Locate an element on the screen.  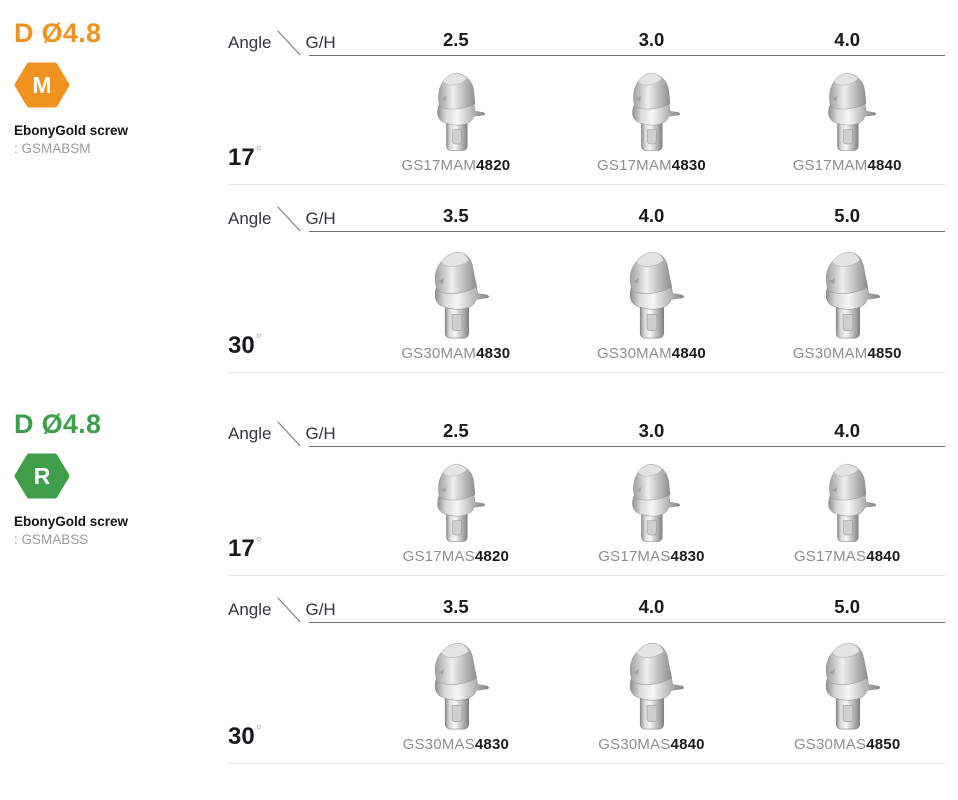
table-body: 30° GS30MAS4830 GS30MAS4840 GS30MAS4850 is located at coordinates (586, 688).